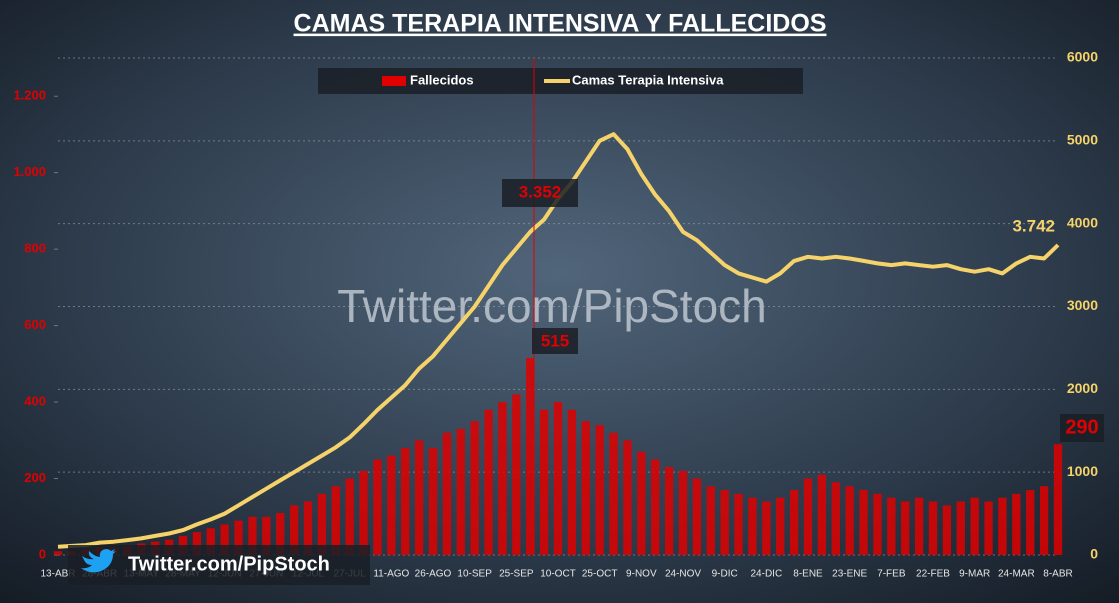  Describe the element at coordinates (849, 574) in the screenshot. I see `x-tick-label: 23-ENE` at that location.